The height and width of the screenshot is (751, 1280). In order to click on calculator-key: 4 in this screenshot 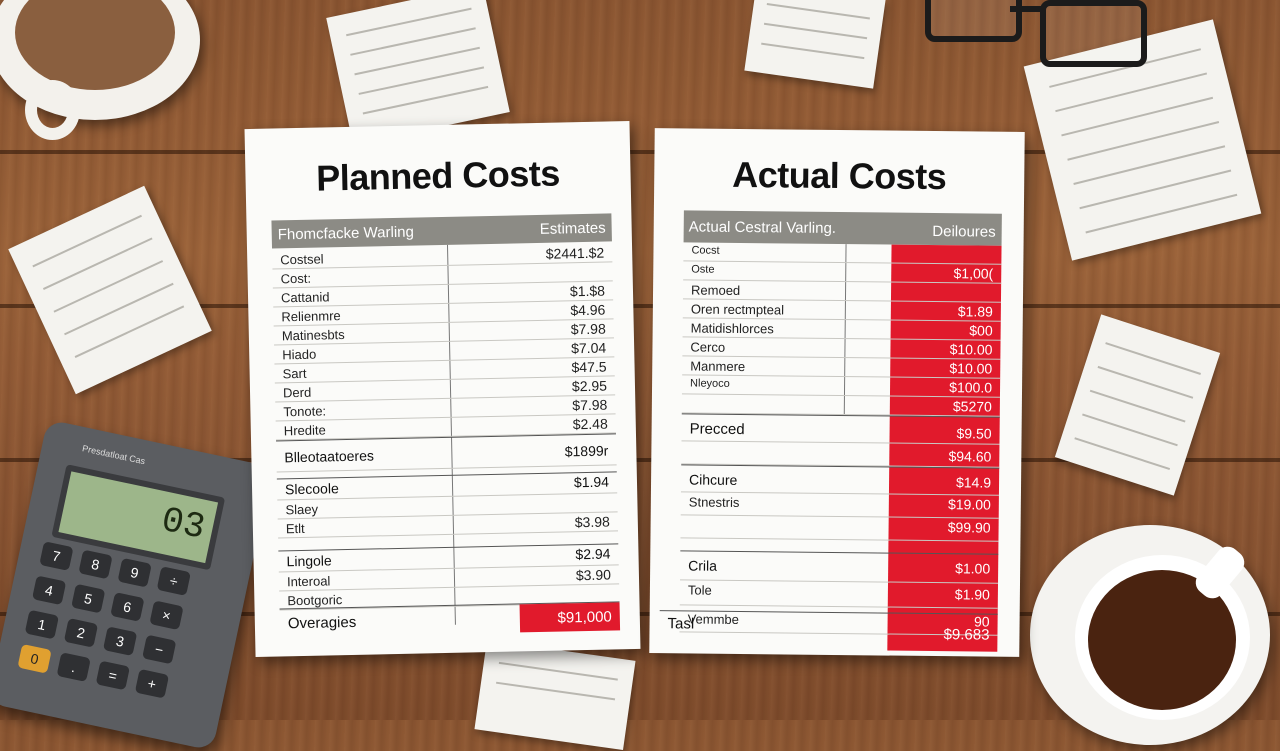, I will do `click(49, 590)`.